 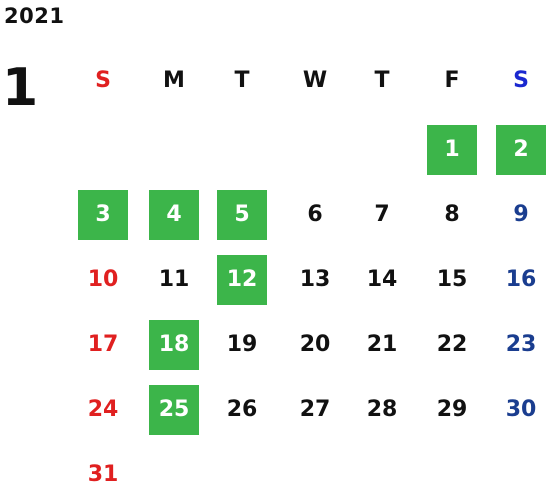 I want to click on holiday-day-cell: 12, so click(x=242, y=280).